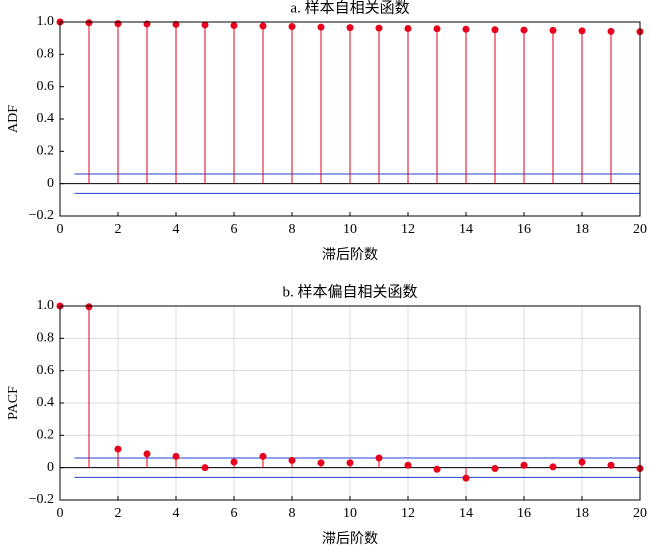  Describe the element at coordinates (13, 119) in the screenshot. I see `y-axis-label: ADF` at that location.